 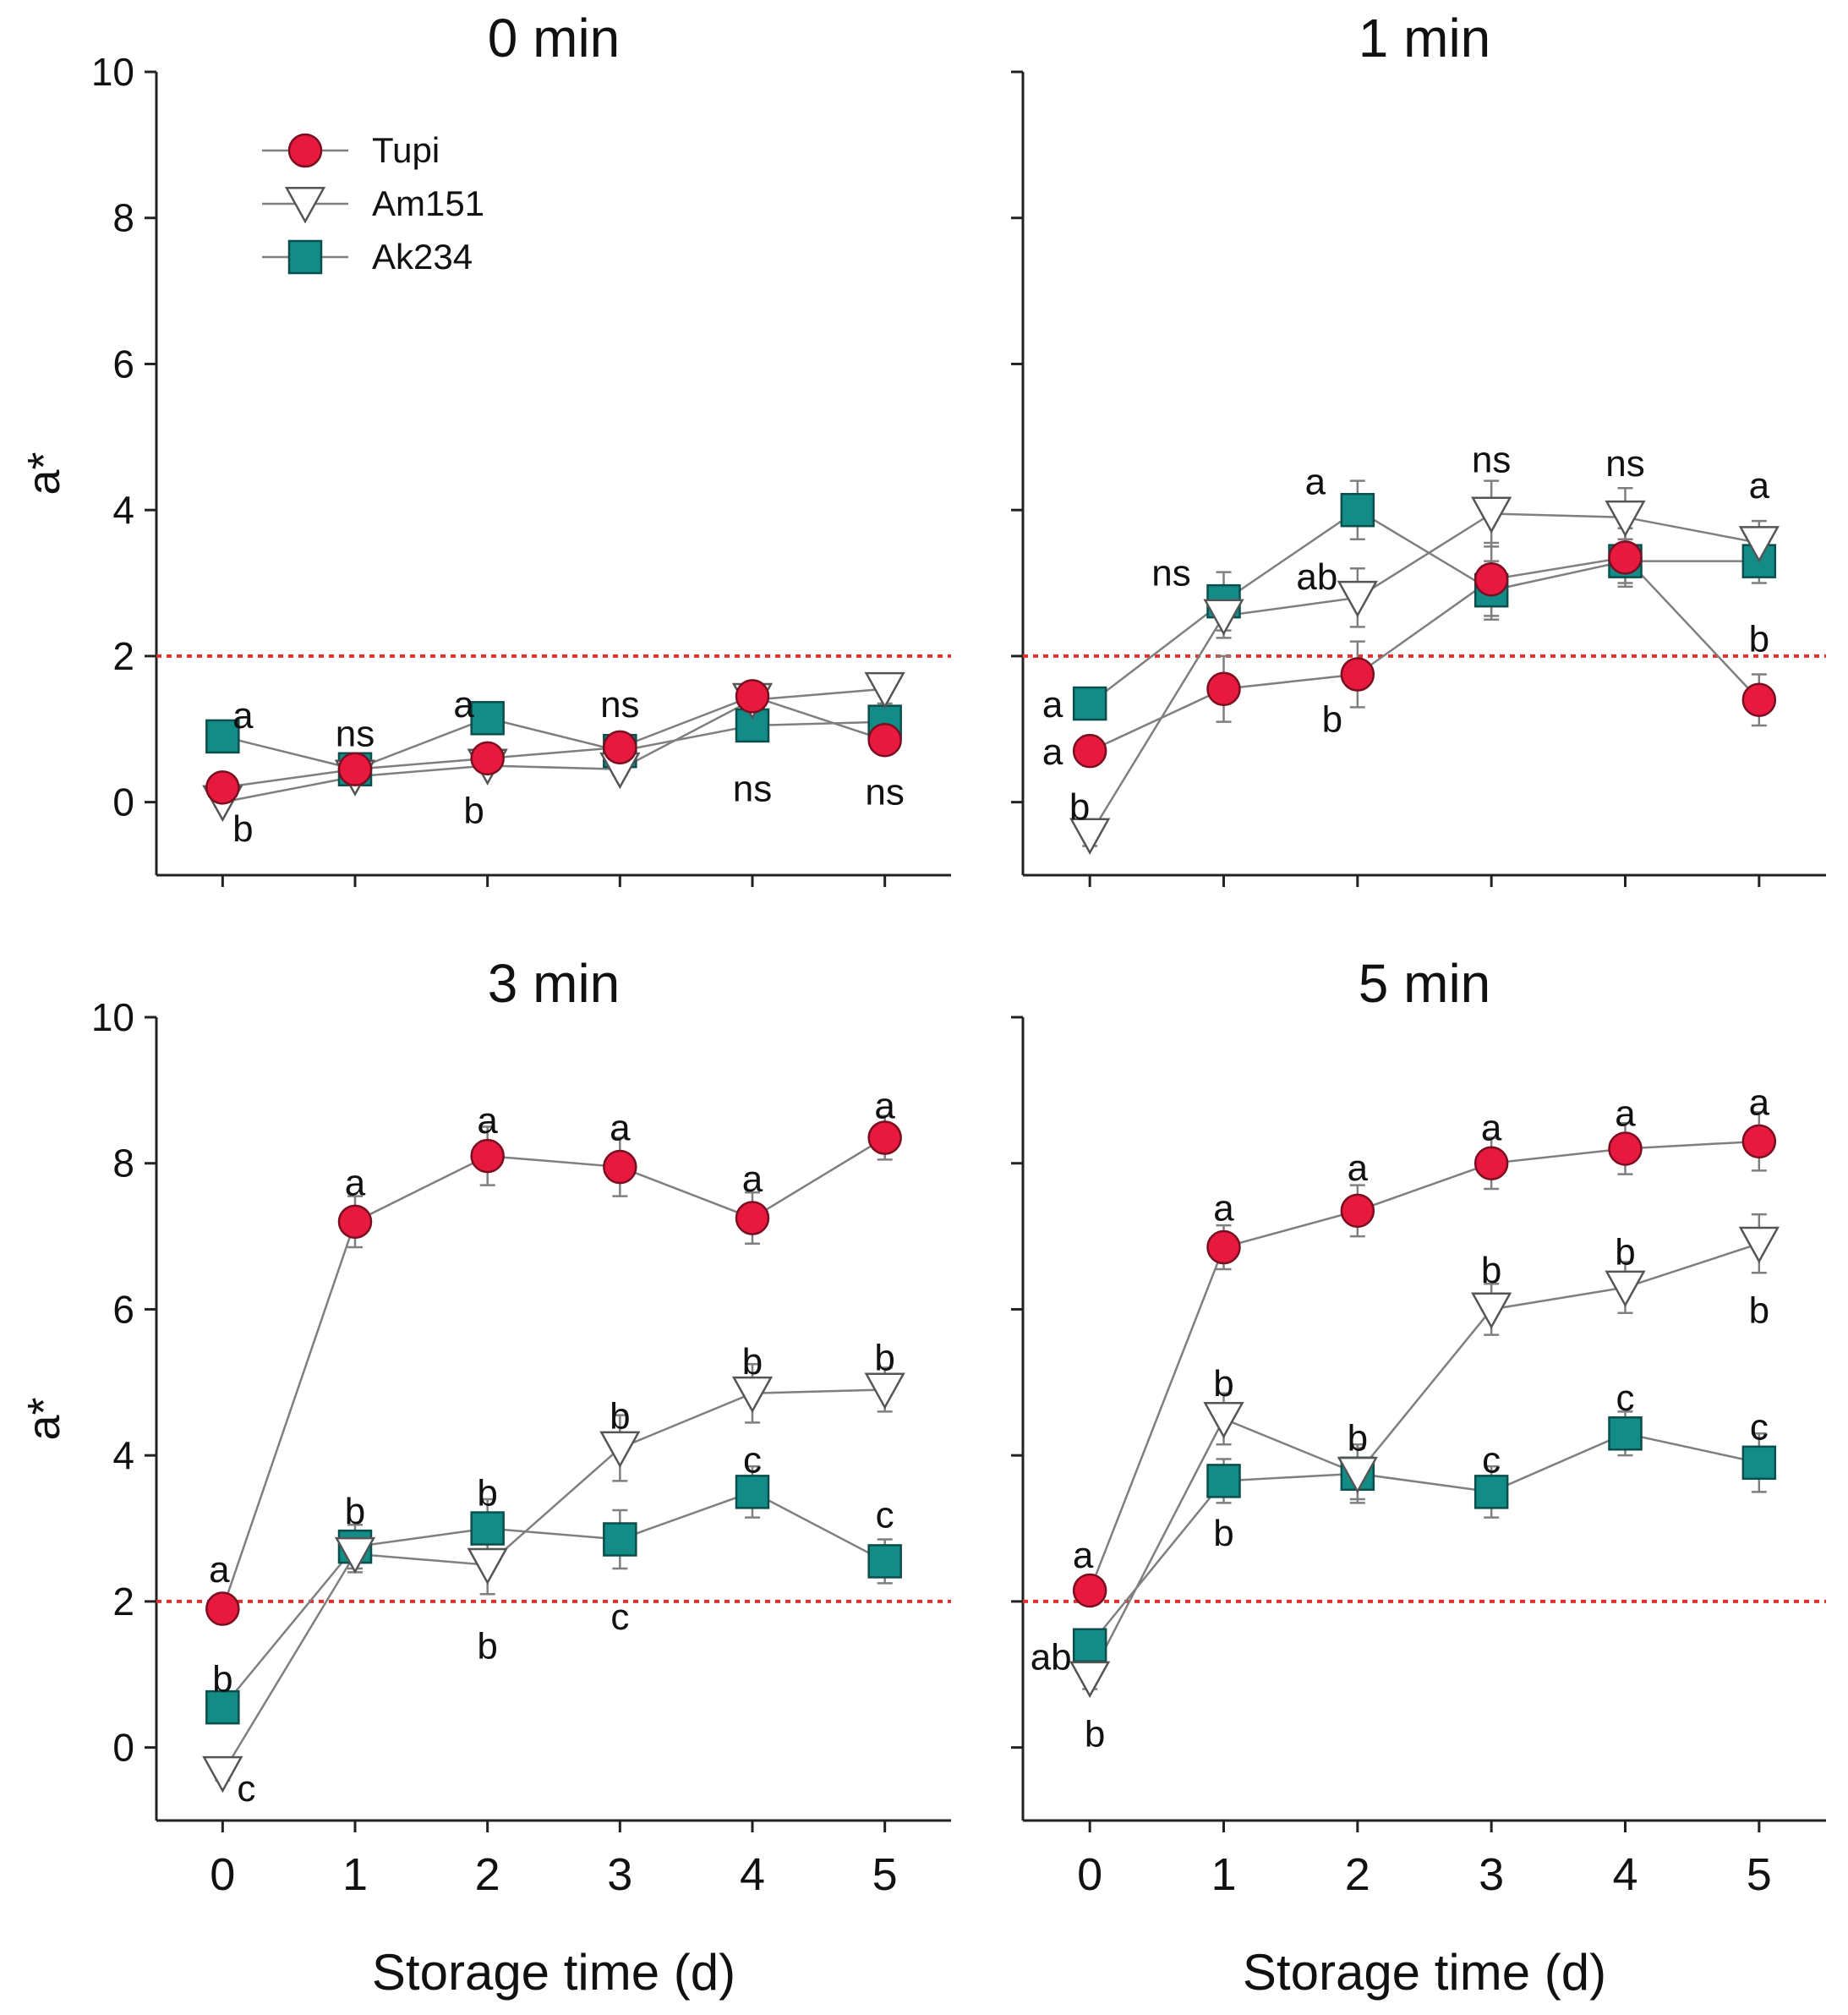 I want to click on panel-title: 0 min, so click(x=555, y=38).